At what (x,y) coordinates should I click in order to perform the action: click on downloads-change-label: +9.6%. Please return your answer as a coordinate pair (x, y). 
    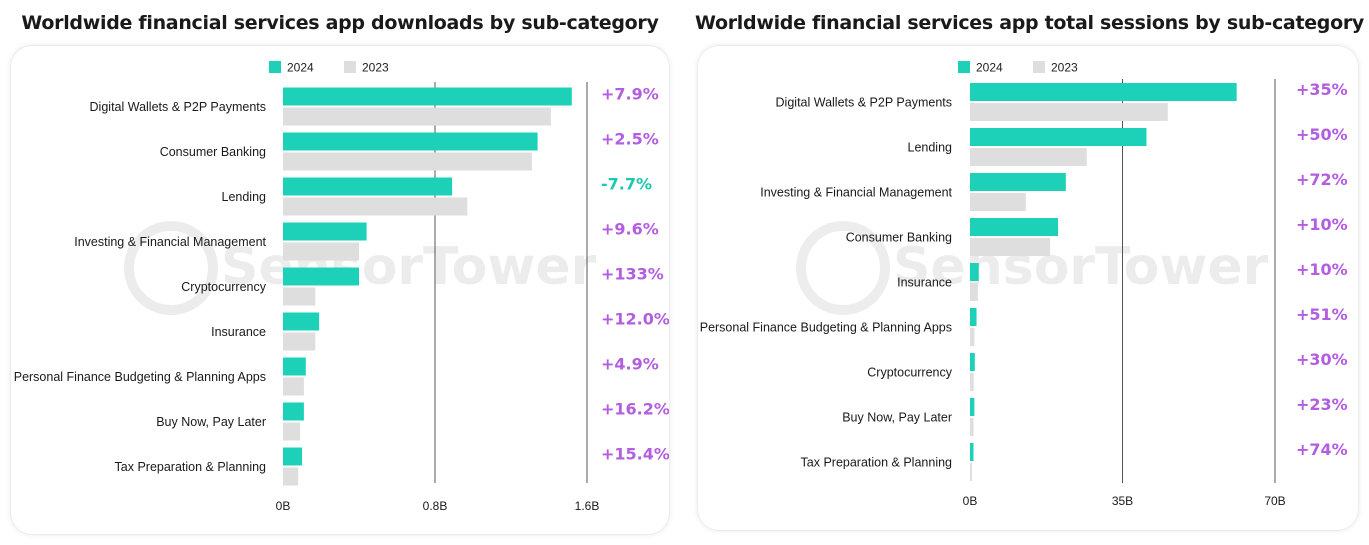
    Looking at the image, I should click on (630, 229).